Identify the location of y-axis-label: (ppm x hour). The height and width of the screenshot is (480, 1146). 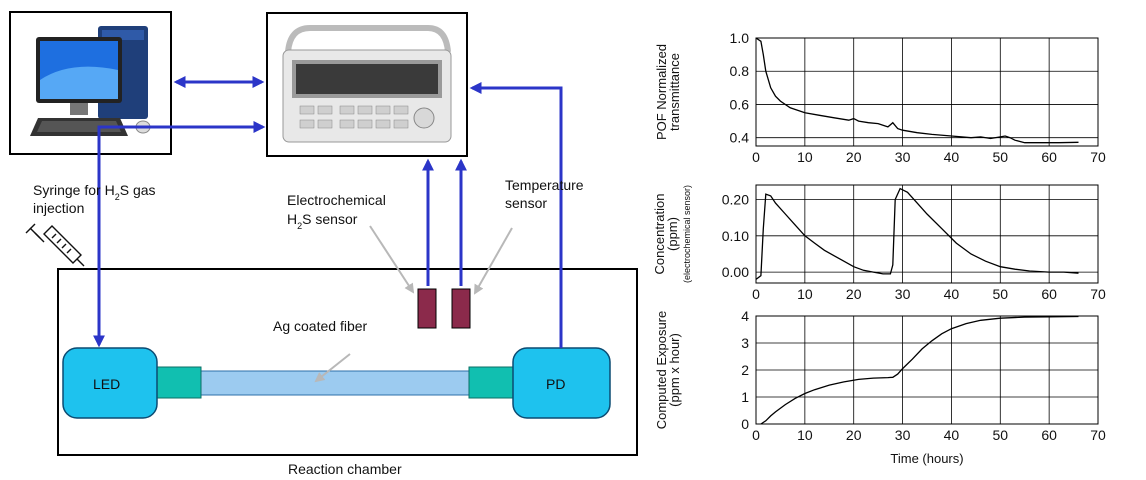
(674, 370).